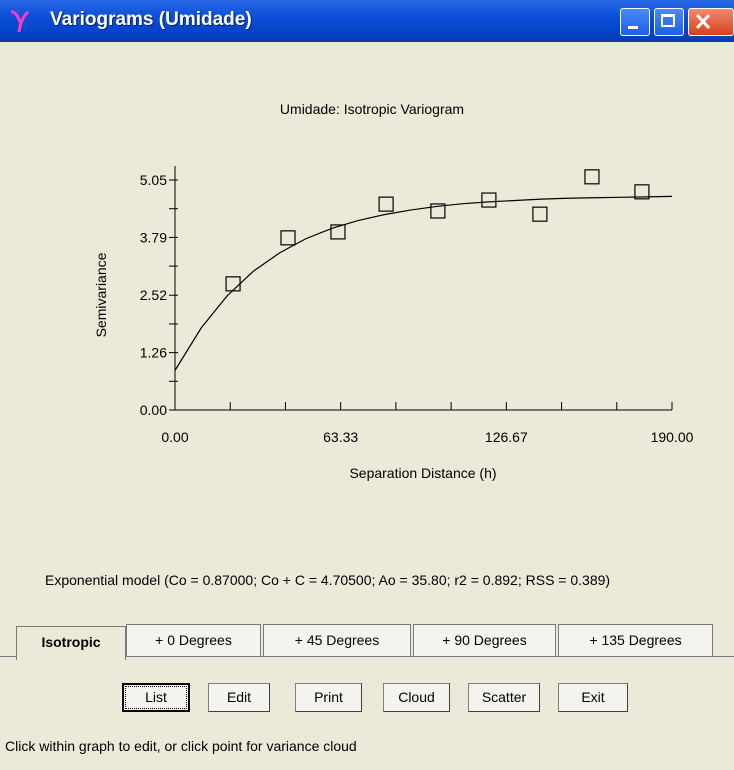 The height and width of the screenshot is (770, 734). I want to click on app-icon, so click(20, 21).